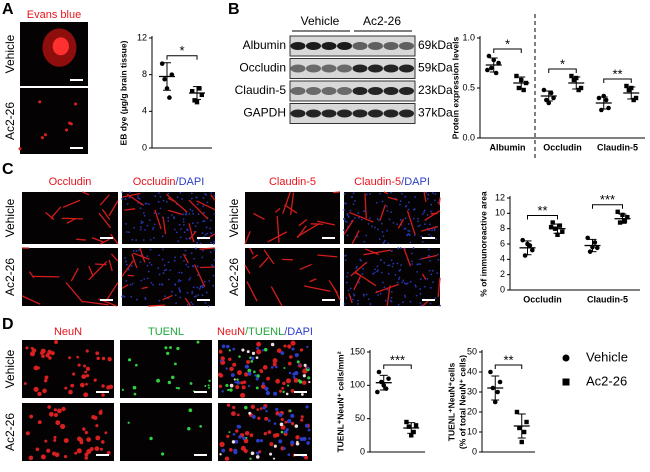  Describe the element at coordinates (508, 147) in the screenshot. I see `x-tick-label: Albumin` at that location.